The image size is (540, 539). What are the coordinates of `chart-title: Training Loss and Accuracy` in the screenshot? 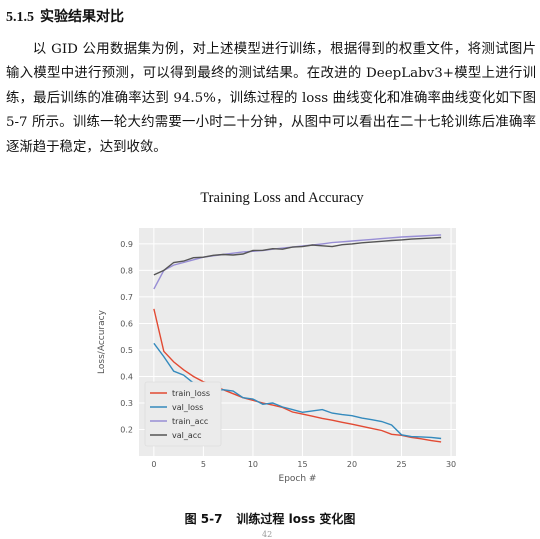 It's located at (282, 198).